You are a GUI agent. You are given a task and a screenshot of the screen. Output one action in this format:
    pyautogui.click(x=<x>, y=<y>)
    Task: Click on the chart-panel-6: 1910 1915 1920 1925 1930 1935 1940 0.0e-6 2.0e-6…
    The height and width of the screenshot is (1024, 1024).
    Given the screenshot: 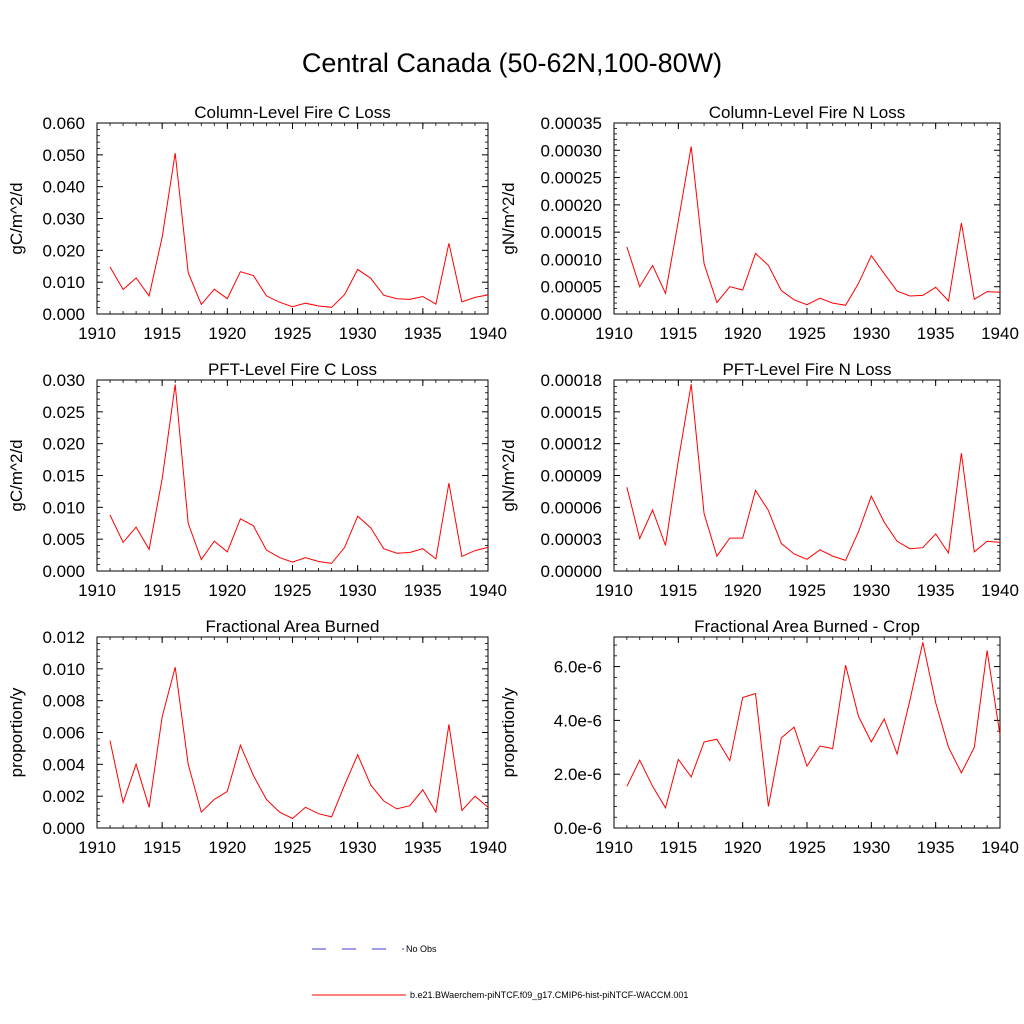 What is the action you would take?
    pyautogui.click(x=759, y=737)
    